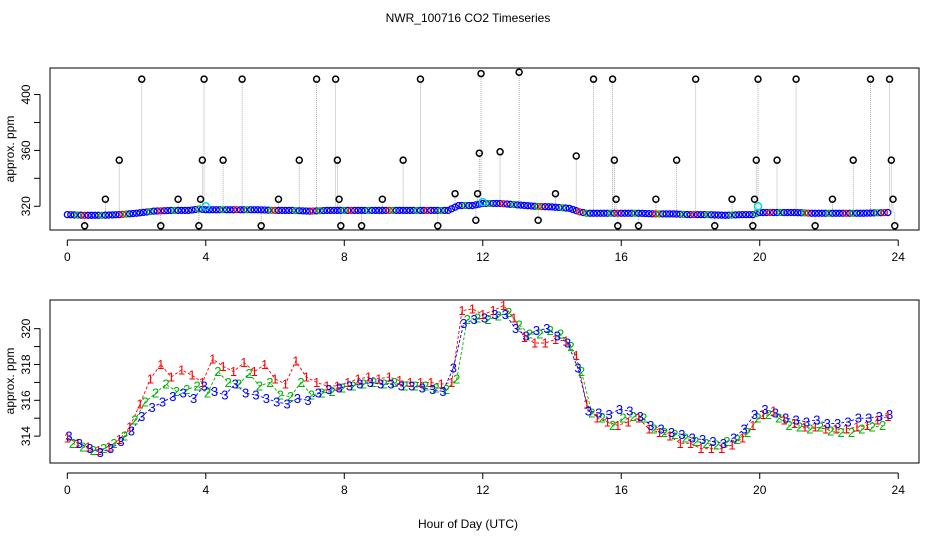 This screenshot has width=936, height=540. What do you see at coordinates (67, 257) in the screenshot?
I see `top-x-tick-label: 0` at bounding box center [67, 257].